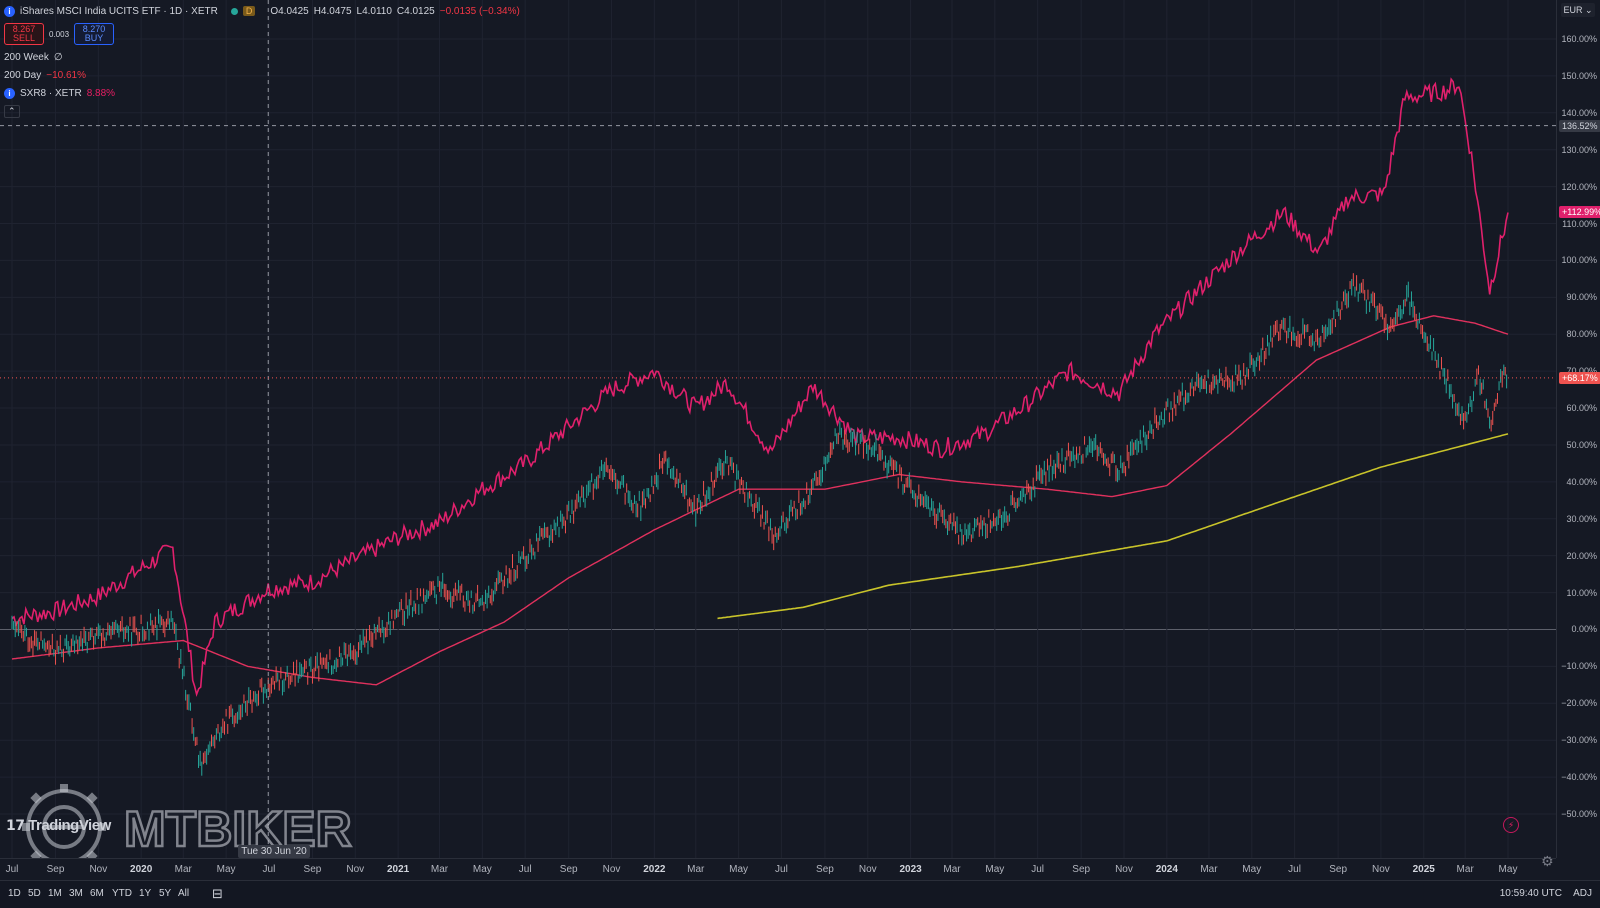 The image size is (1600, 908). Describe the element at coordinates (1511, 825) in the screenshot. I see `lightning-icon: ⚡` at that location.